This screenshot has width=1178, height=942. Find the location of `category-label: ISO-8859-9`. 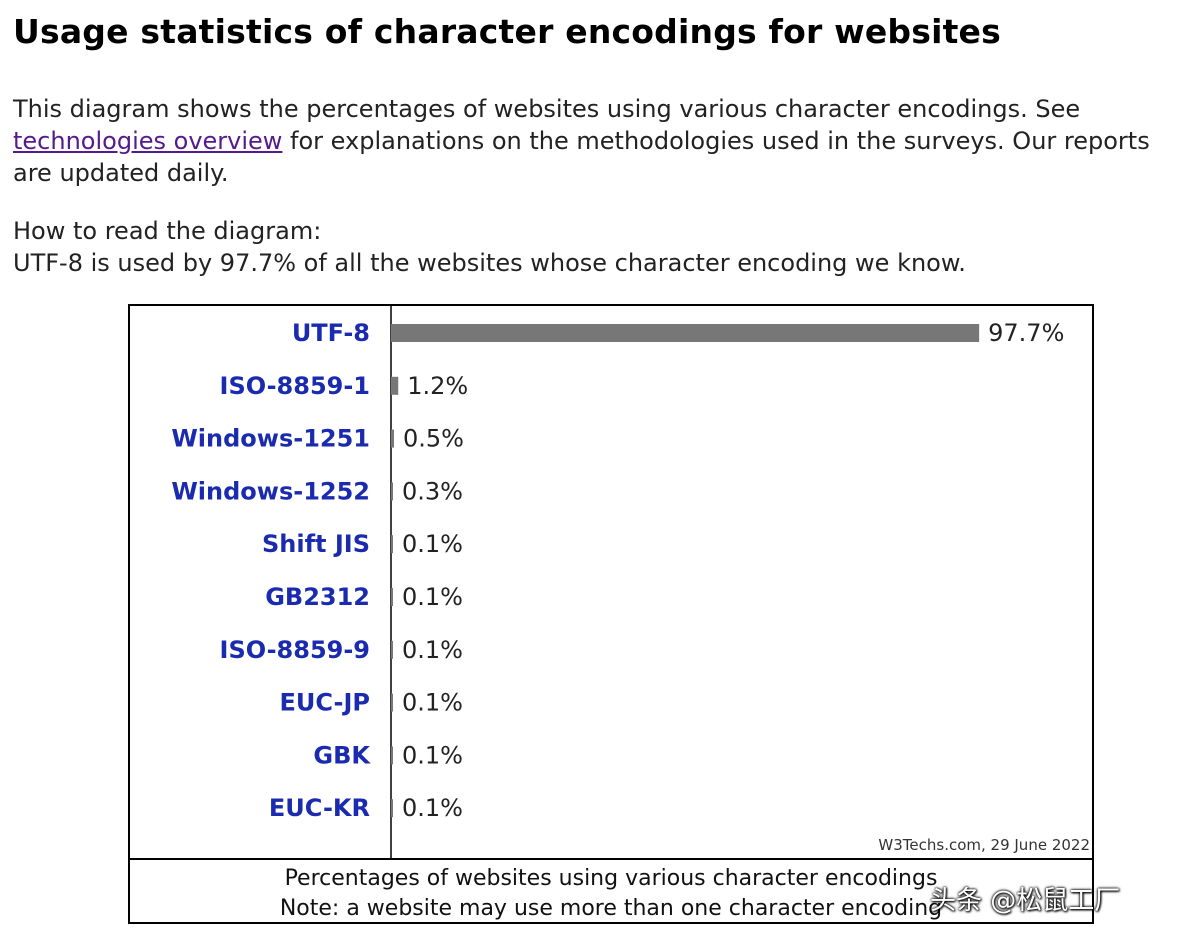

category-label: ISO-8859-9 is located at coordinates (295, 650).